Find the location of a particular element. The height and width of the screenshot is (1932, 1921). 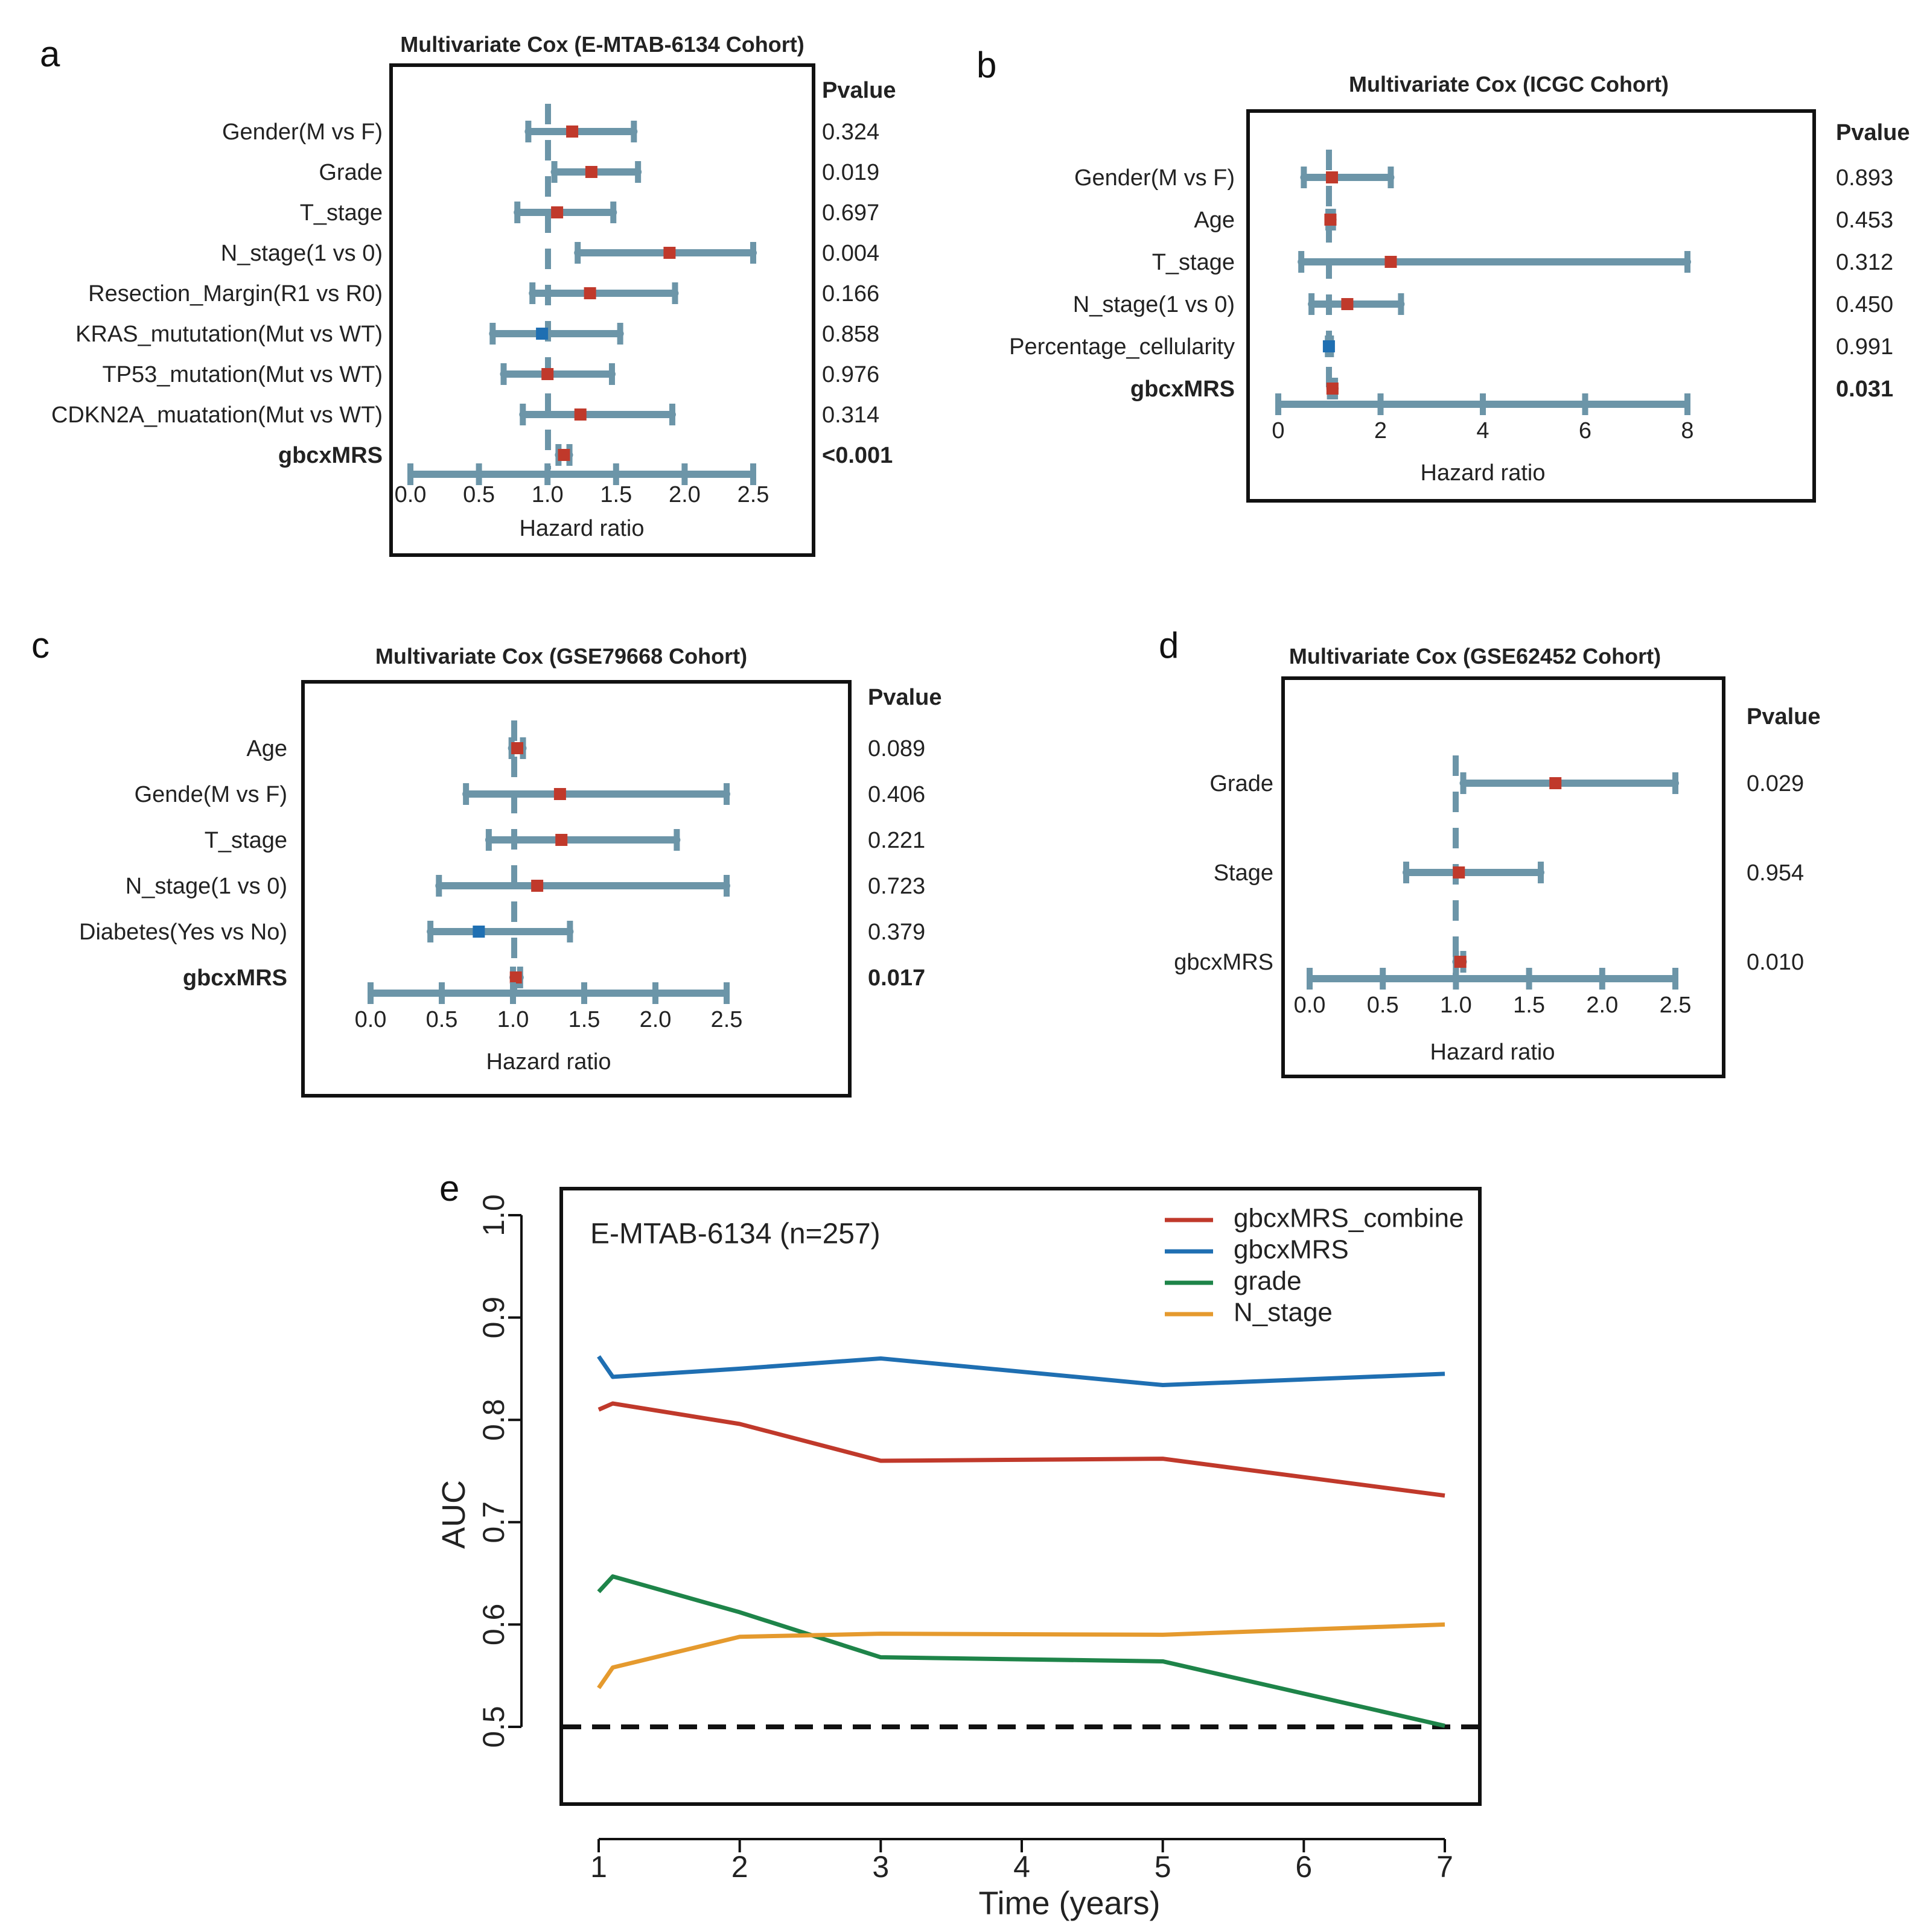

y-tick-label: 1.0 is located at coordinates (494, 1215).